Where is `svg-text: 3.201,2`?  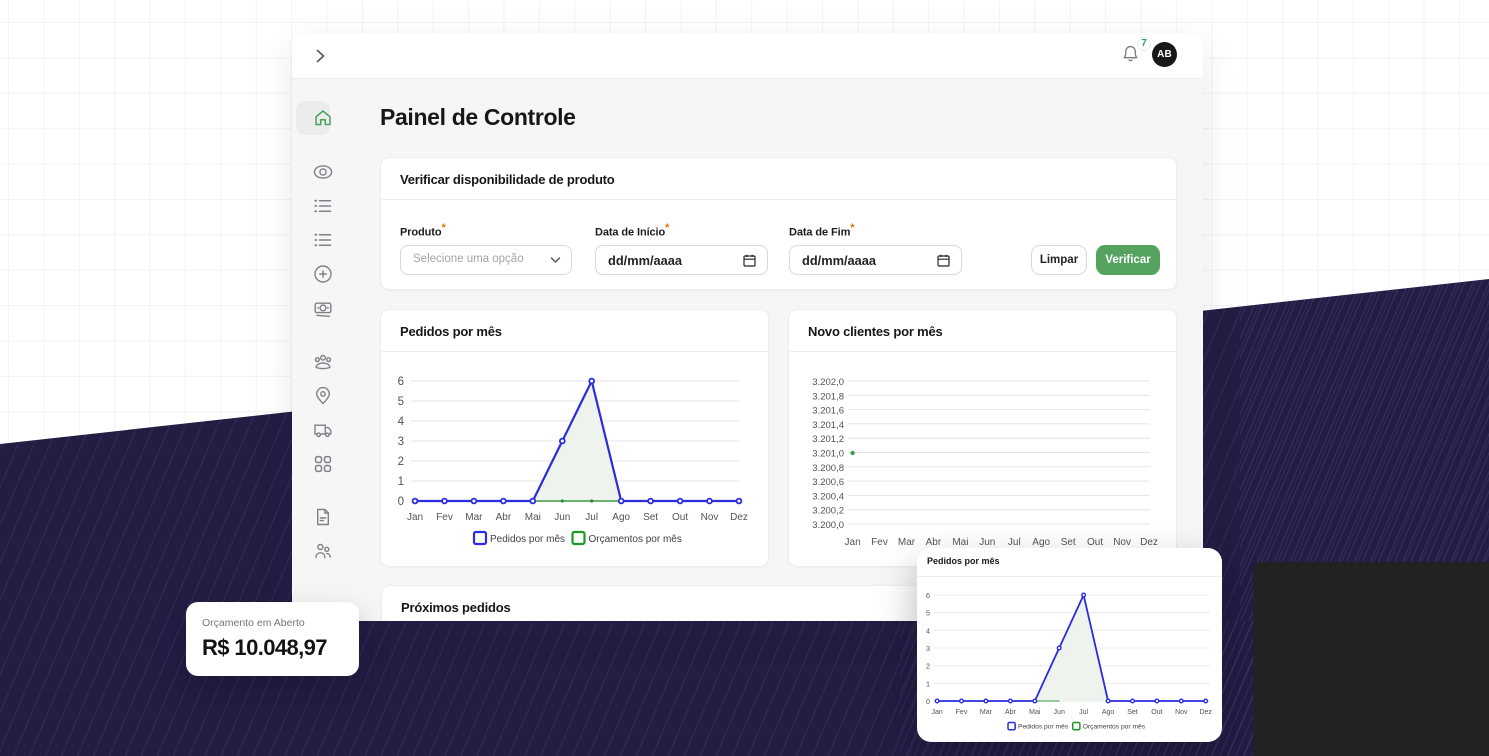 svg-text: 3.201,2 is located at coordinates (828, 439).